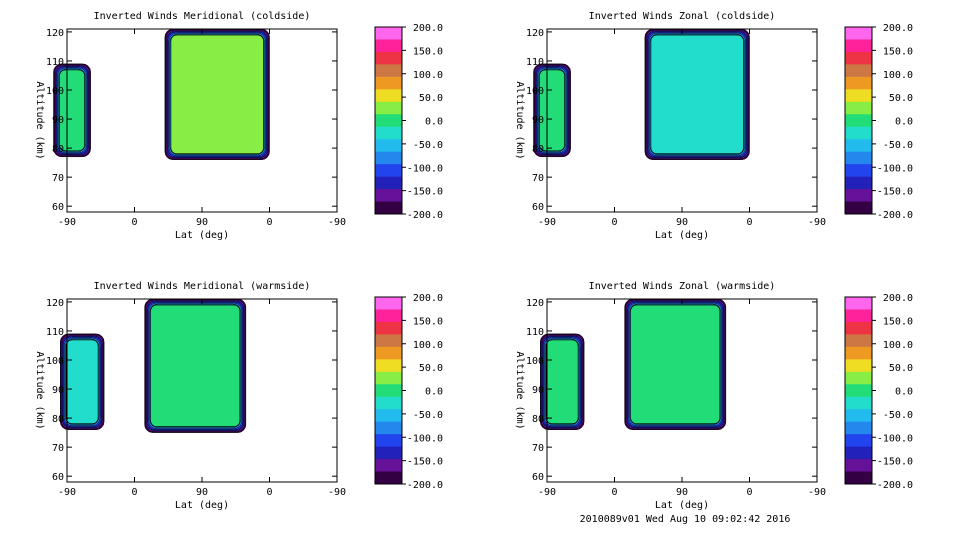 This screenshot has width=960, height=545. I want to click on colorbar-label: 150.0, so click(428, 51).